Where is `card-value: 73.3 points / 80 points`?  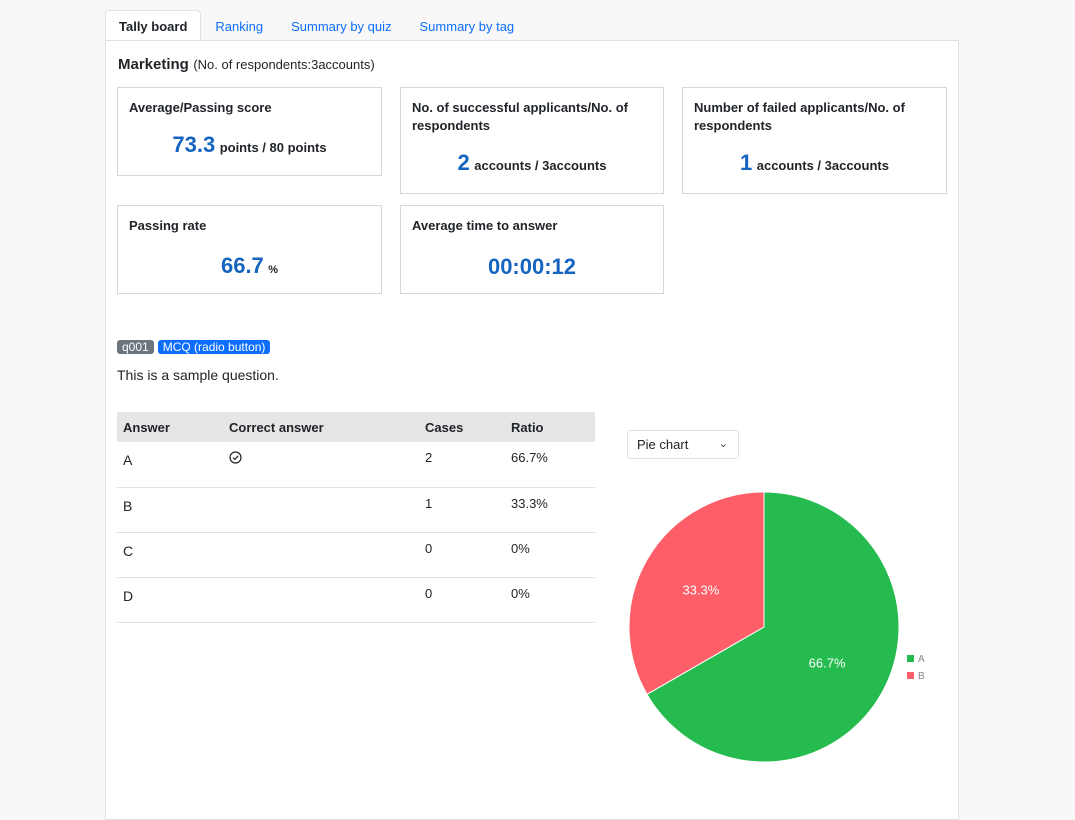 card-value: 73.3 points / 80 points is located at coordinates (249, 145).